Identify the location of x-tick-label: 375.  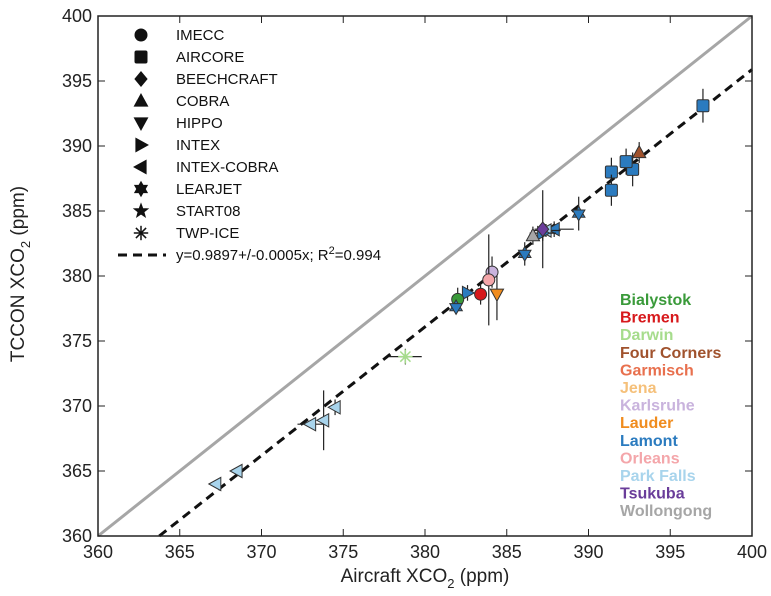
(343, 552).